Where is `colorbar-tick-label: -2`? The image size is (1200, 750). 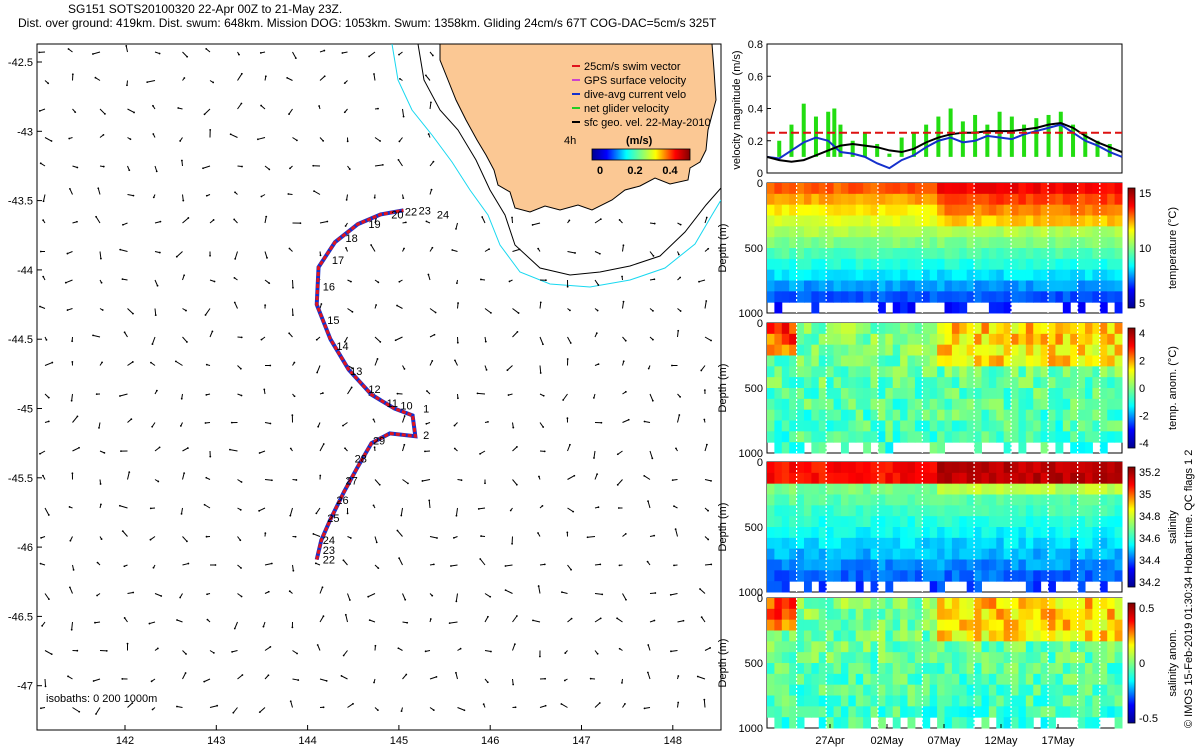
colorbar-tick-label: -2 is located at coordinates (1144, 417).